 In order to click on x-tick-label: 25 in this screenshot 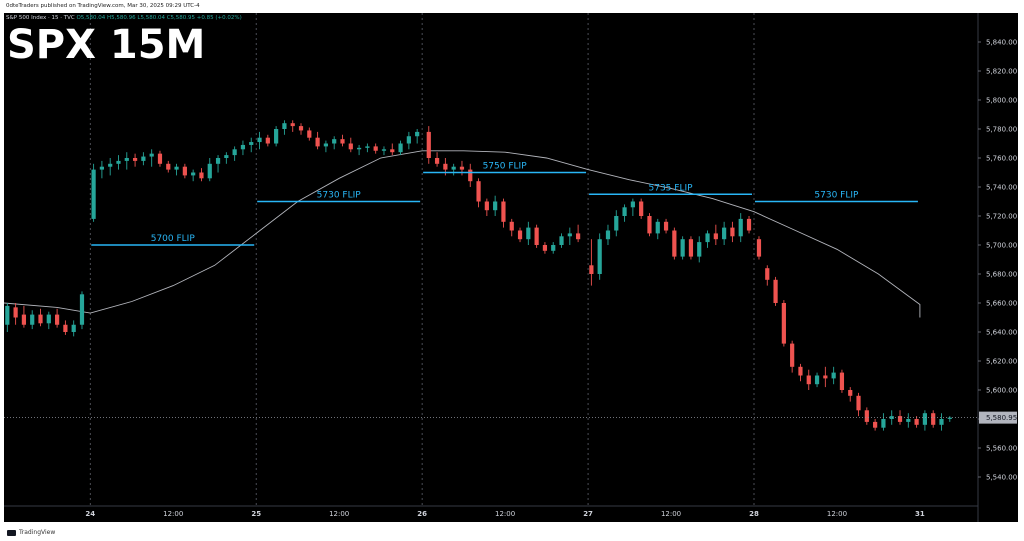, I will do `click(256, 514)`.